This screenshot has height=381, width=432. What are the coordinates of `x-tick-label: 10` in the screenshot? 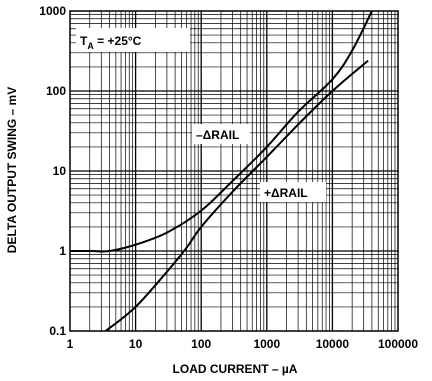 It's located at (136, 344).